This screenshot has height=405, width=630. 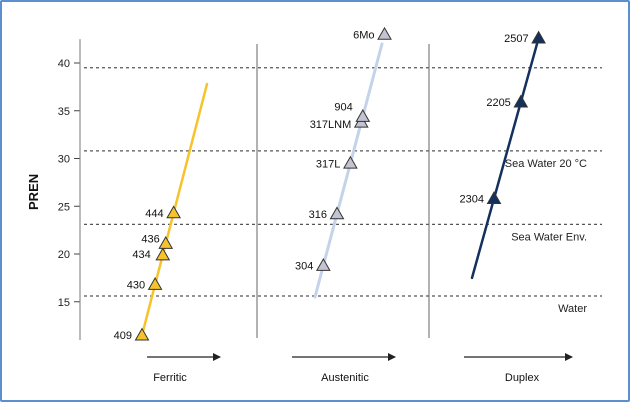 I want to click on y-tick-label: 35, so click(x=64, y=112).